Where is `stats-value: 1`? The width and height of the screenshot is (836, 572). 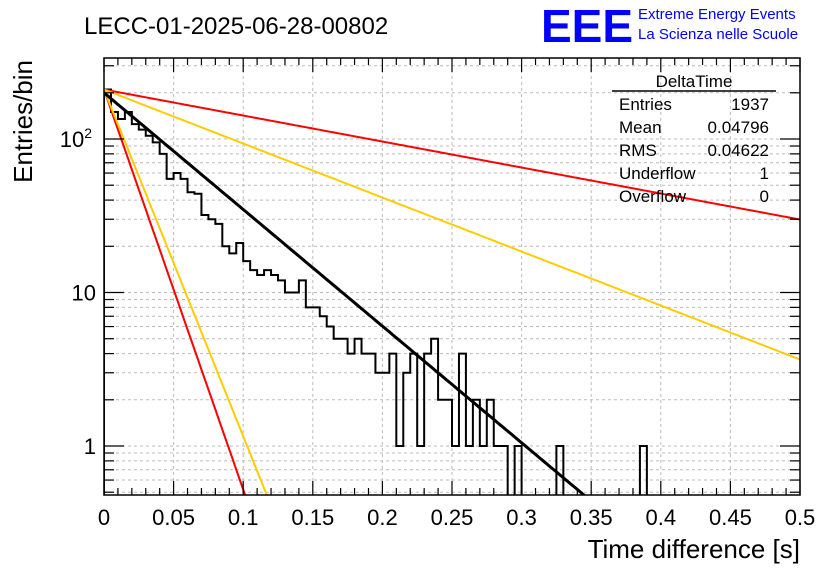
stats-value: 1 is located at coordinates (764, 173).